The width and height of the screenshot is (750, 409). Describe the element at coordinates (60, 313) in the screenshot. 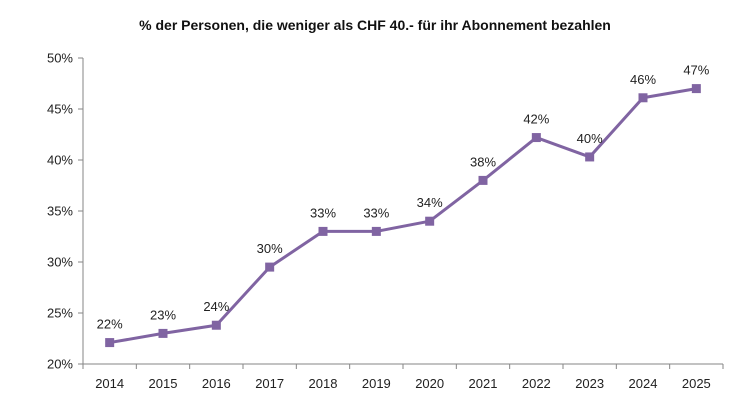

I see `y-tick-label: 25%` at that location.